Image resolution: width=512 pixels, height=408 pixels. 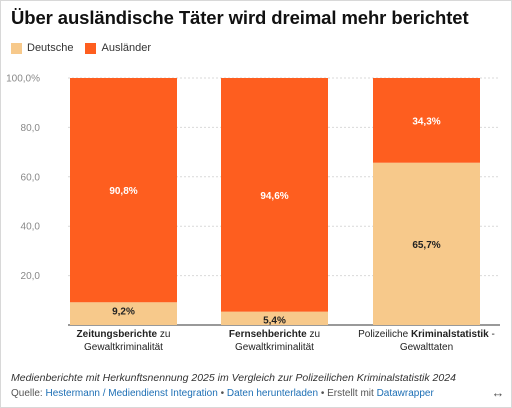 What do you see at coordinates (31, 177) in the screenshot?
I see `y-tick-label: 60,0` at bounding box center [31, 177].